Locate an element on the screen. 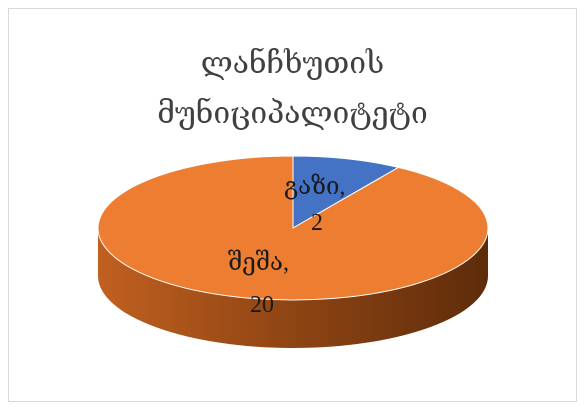 The height and width of the screenshot is (410, 587). slice-label-firewood-name: შეშა, is located at coordinates (258, 263).